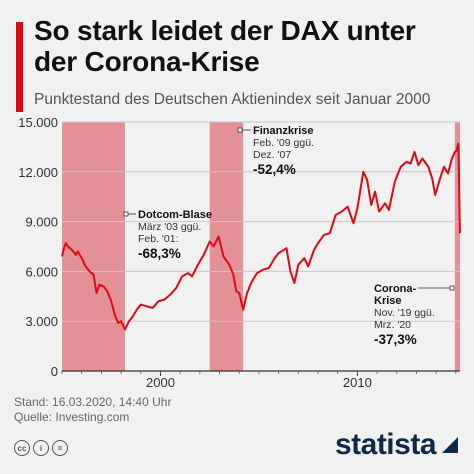 The image size is (474, 474). What do you see at coordinates (357, 382) in the screenshot?
I see `x-tick-label: 2010` at bounding box center [357, 382].